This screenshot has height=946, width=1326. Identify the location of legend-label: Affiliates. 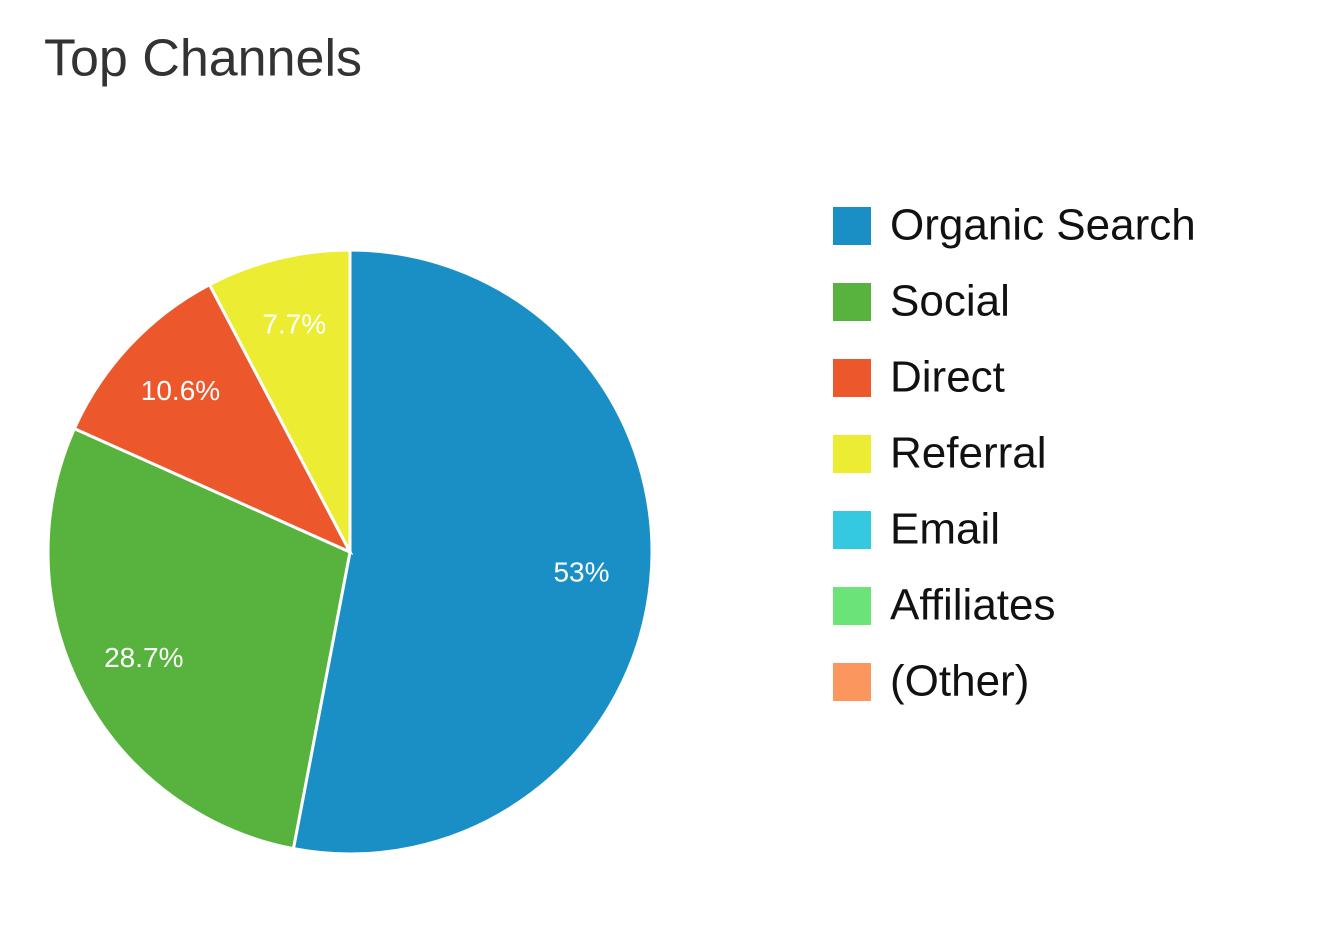
(973, 605).